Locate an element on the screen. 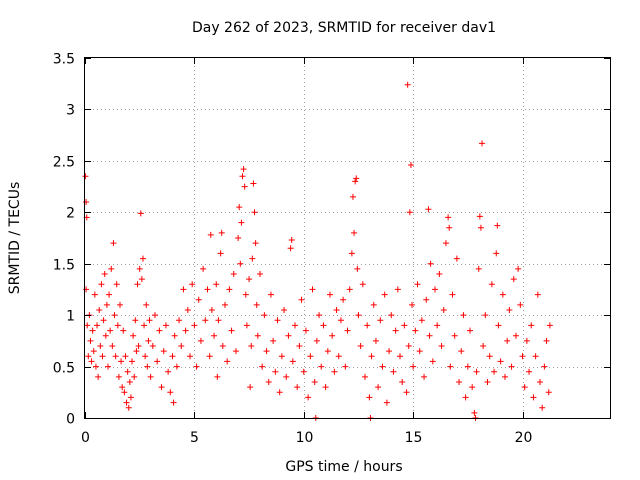 This screenshot has width=640, height=480. y-tick-label: 3.5 is located at coordinates (64, 60).